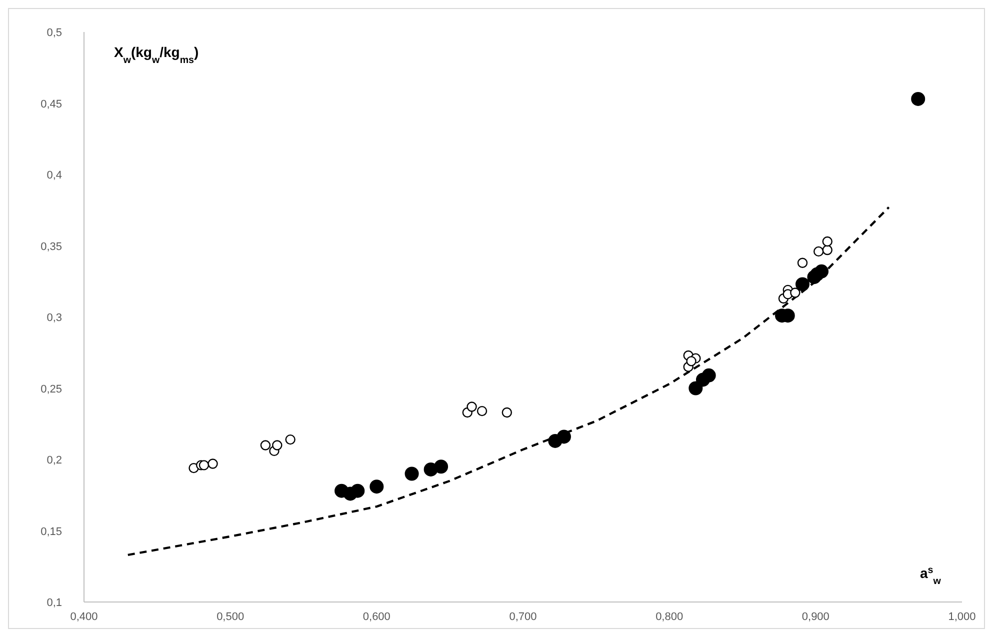 This screenshot has height=637, width=993. I want to click on y-tick-label: 0,2, so click(54, 460).